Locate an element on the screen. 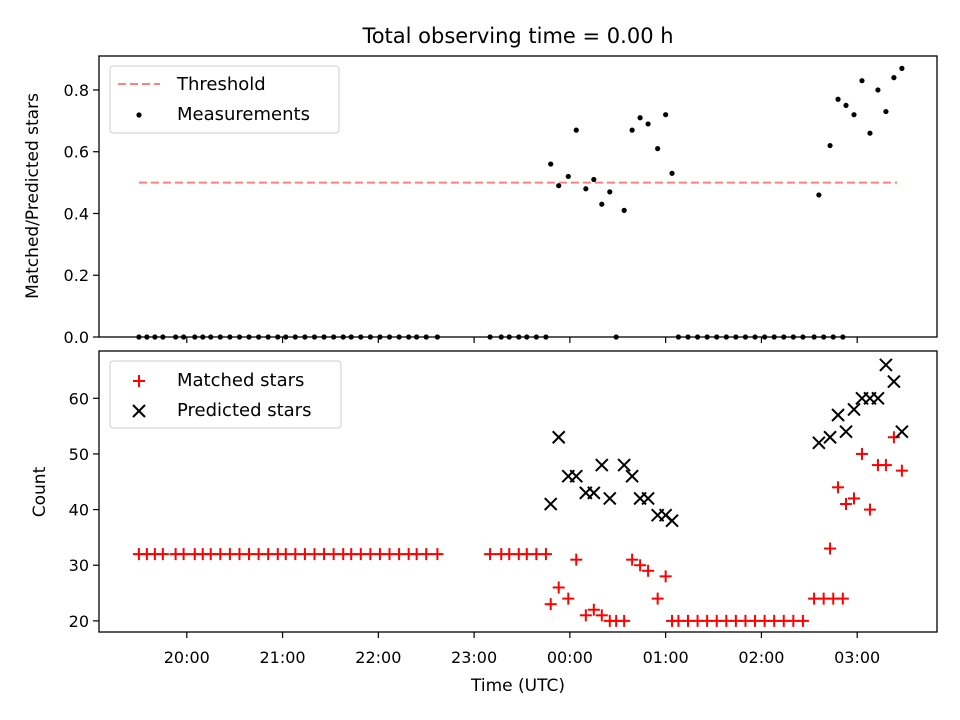 This screenshot has height=720, width=960. y-tick-label: 60 is located at coordinates (79, 398).